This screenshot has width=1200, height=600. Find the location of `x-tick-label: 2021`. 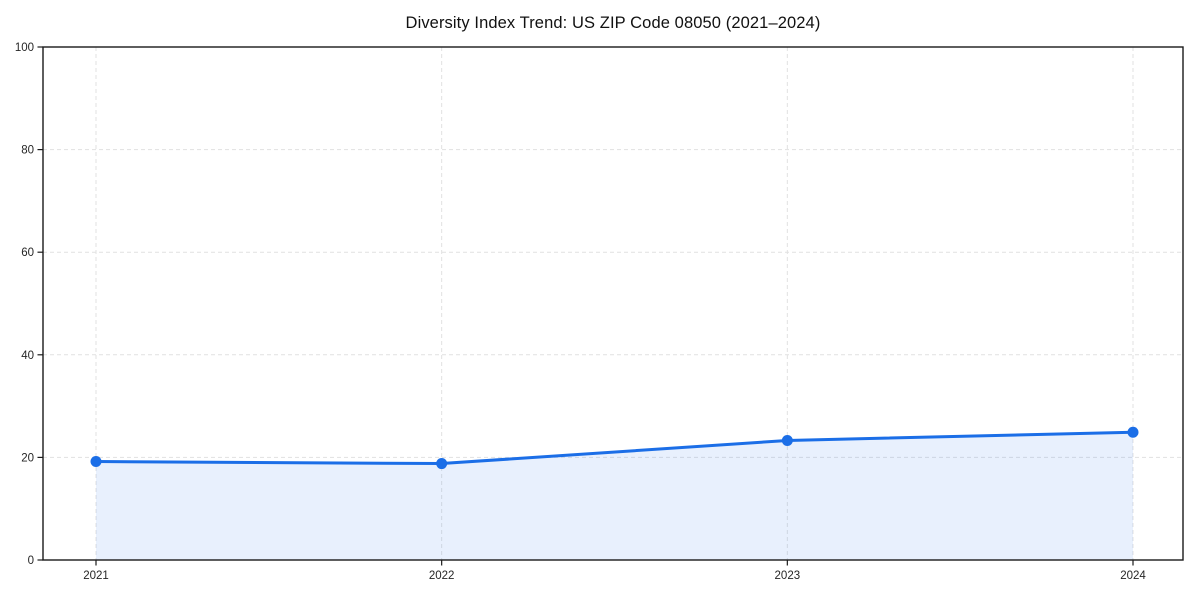

x-tick-label: 2021 is located at coordinates (96, 576).